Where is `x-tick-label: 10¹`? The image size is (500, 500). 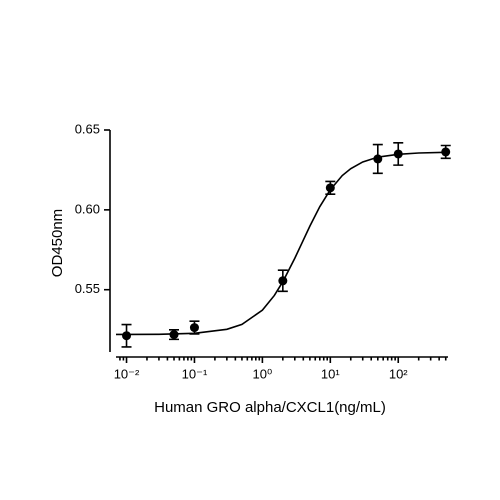
x-tick-label: 10¹ is located at coordinates (330, 373).